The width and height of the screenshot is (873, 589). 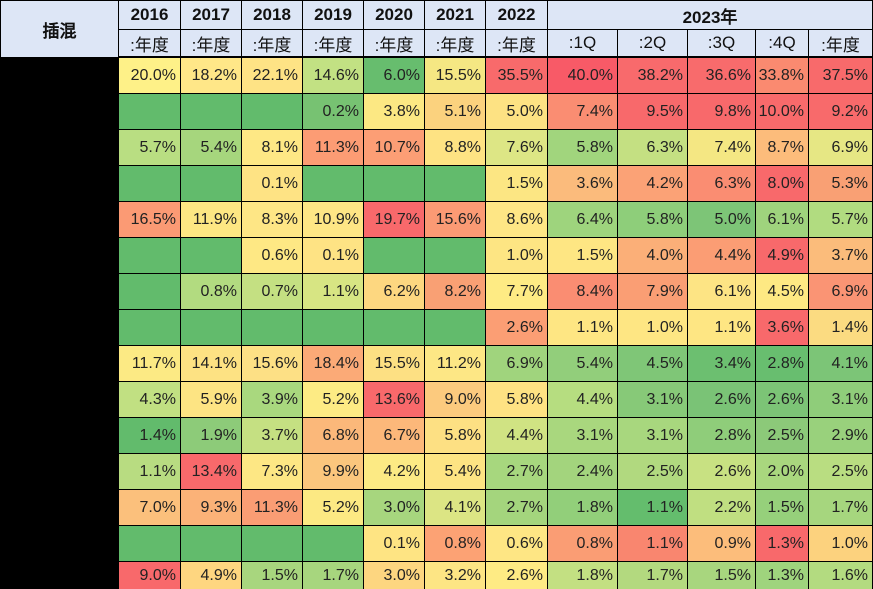 What do you see at coordinates (455, 507) in the screenshot?
I see `data-cell-r12-c5: 4.1%` at bounding box center [455, 507].